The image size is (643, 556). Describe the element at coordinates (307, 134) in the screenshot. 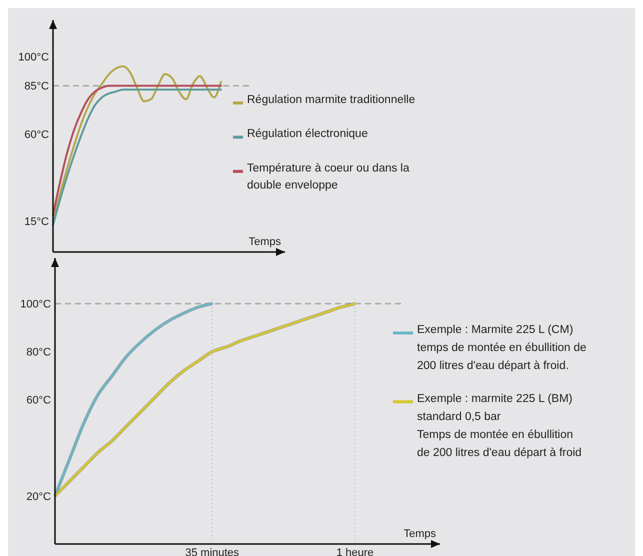

I see `legend-label: Régulation électronique` at that location.